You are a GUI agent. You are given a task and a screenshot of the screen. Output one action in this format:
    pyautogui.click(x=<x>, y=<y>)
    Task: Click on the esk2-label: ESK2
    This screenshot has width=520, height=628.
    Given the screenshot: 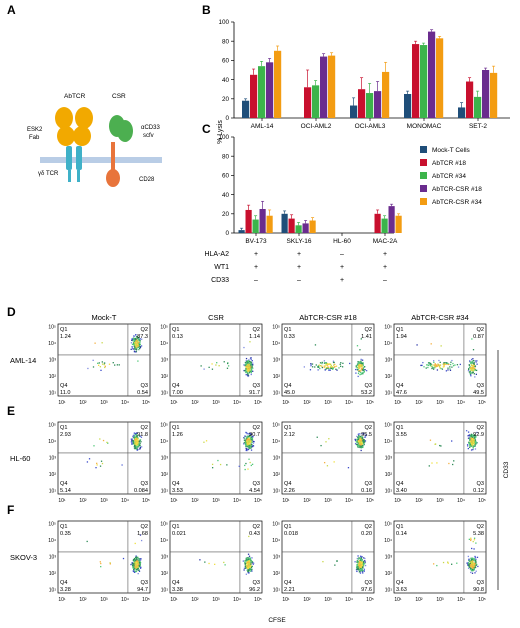 What is the action you would take?
    pyautogui.click(x=35, y=130)
    